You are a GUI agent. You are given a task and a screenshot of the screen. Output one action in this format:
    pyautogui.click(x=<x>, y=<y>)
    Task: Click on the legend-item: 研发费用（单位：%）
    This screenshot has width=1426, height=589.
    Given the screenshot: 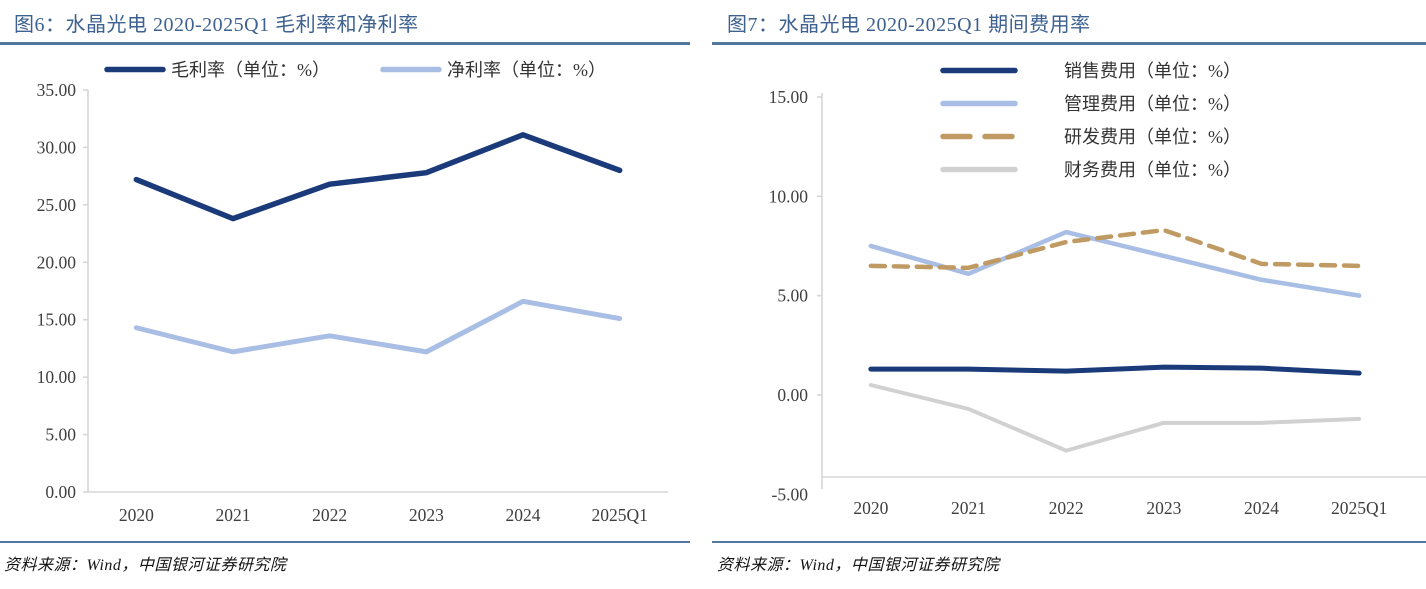 What is the action you would take?
    pyautogui.click(x=1090, y=136)
    